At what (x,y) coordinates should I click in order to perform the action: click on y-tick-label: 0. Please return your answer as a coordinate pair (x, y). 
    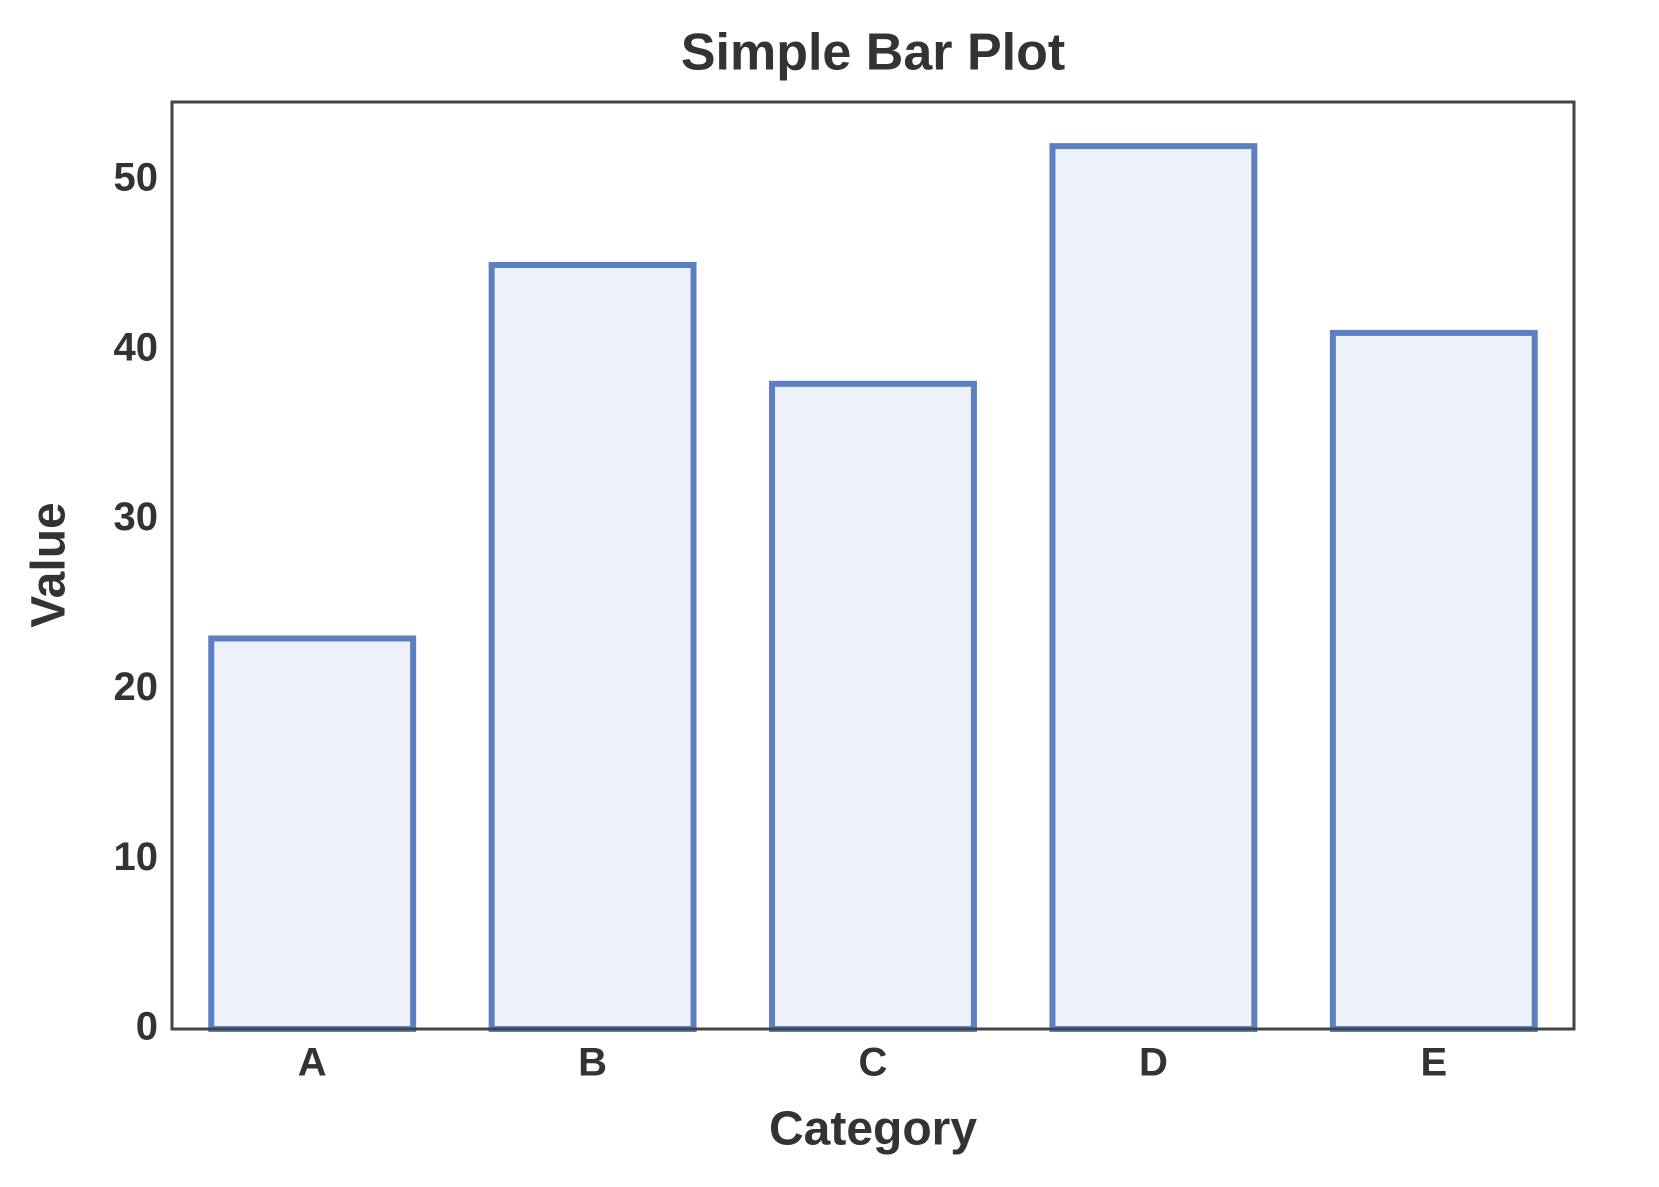
    Looking at the image, I should click on (147, 1027).